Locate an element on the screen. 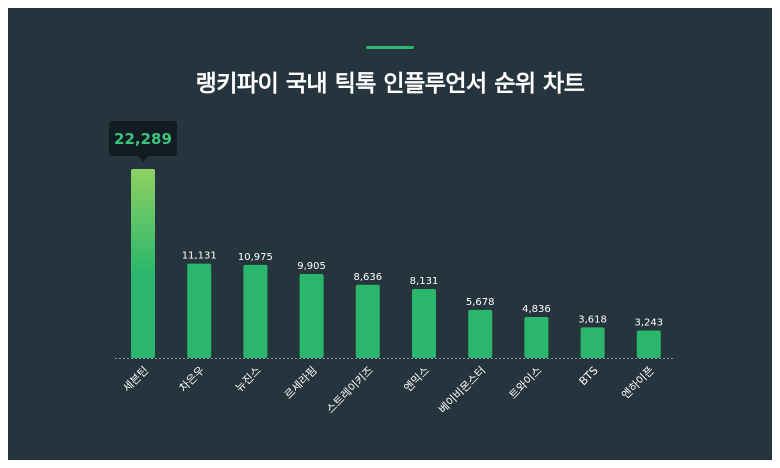 The width and height of the screenshot is (780, 468). bar-value-label: 5,678 is located at coordinates (480, 302).